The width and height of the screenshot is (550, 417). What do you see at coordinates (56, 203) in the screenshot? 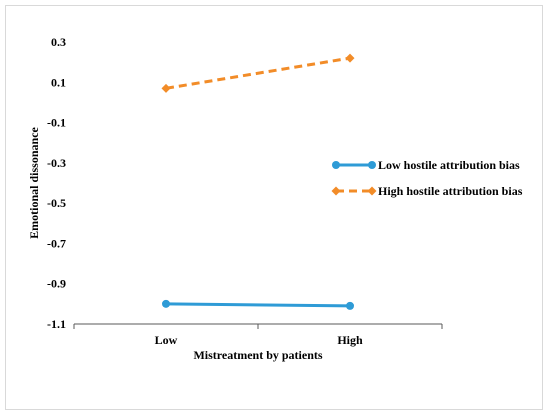
I see `y-tick-label: -0.5` at bounding box center [56, 203].